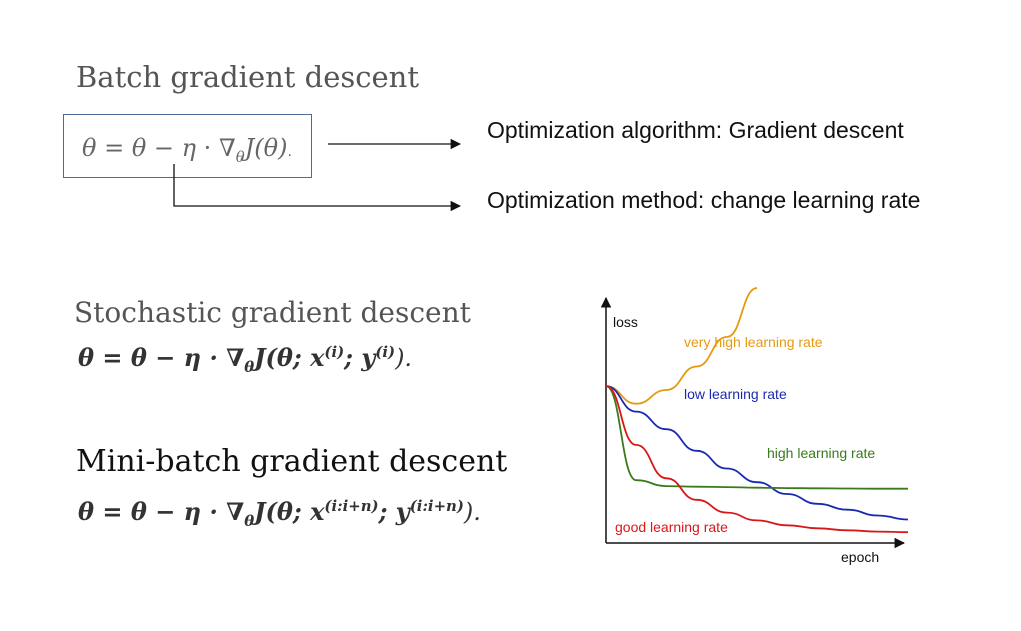 This screenshot has height=631, width=1021. Describe the element at coordinates (248, 77) in the screenshot. I see `batch-heading: Batch gradient descent` at that location.